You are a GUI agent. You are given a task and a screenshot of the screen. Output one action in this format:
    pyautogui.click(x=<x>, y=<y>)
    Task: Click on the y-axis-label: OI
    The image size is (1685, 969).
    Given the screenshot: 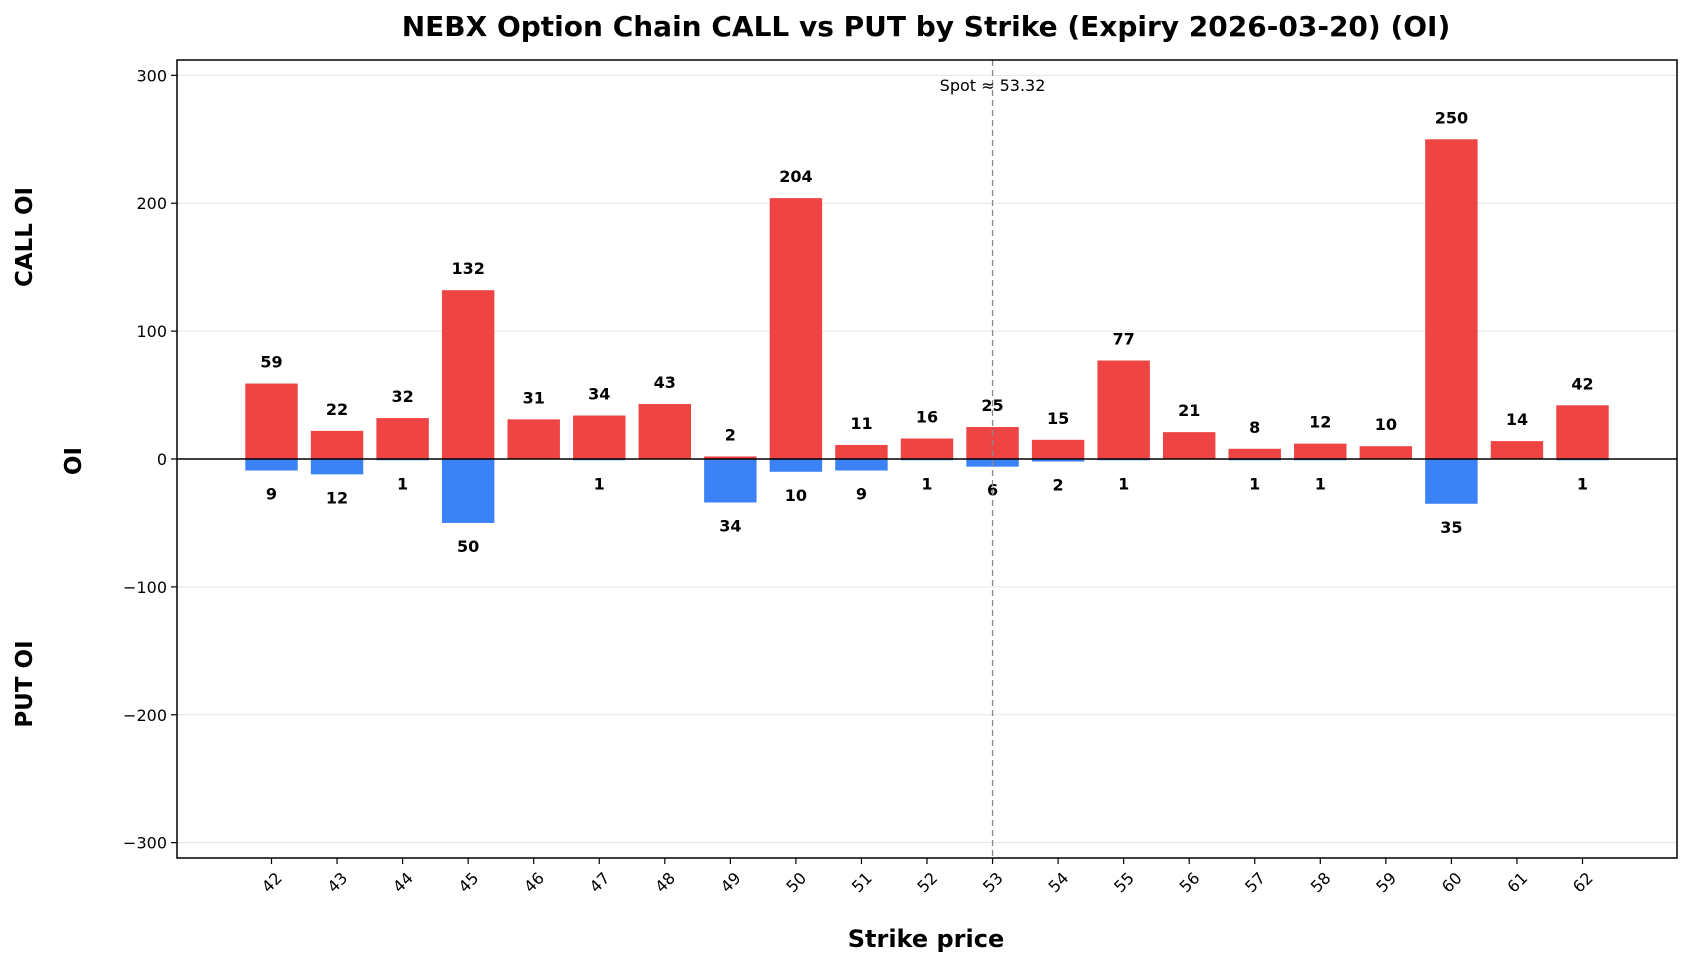 What is the action you would take?
    pyautogui.click(x=74, y=461)
    